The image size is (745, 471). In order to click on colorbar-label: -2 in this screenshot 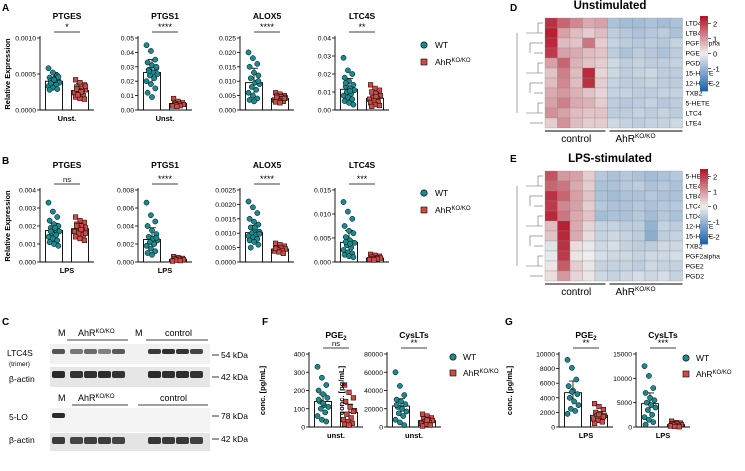, I will do `click(716, 237)`.